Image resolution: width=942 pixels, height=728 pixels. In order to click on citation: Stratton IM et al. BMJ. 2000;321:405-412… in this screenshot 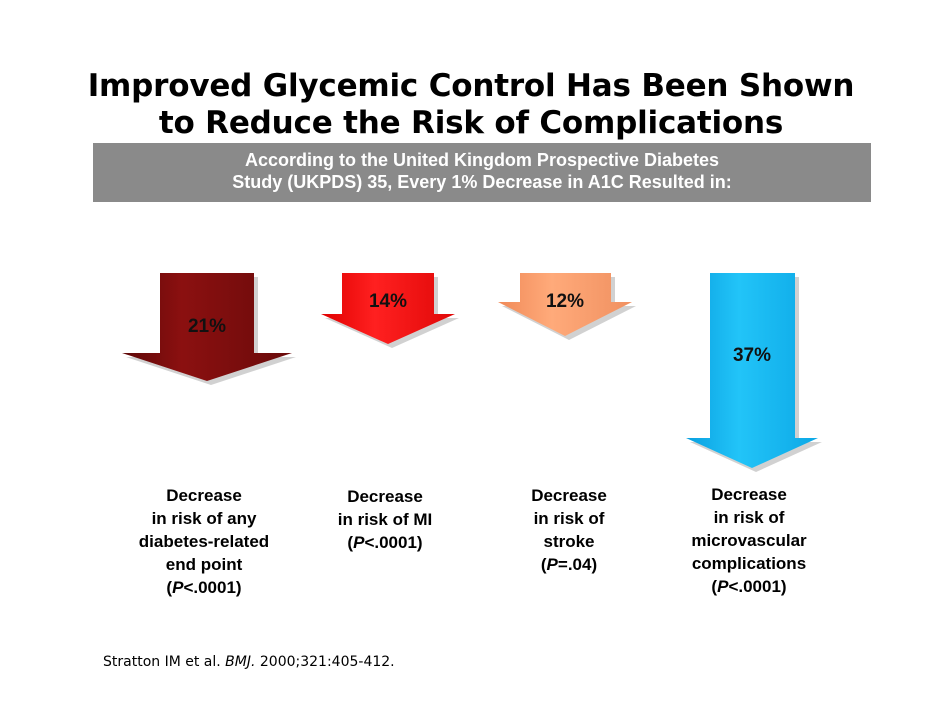, I will do `click(249, 662)`.